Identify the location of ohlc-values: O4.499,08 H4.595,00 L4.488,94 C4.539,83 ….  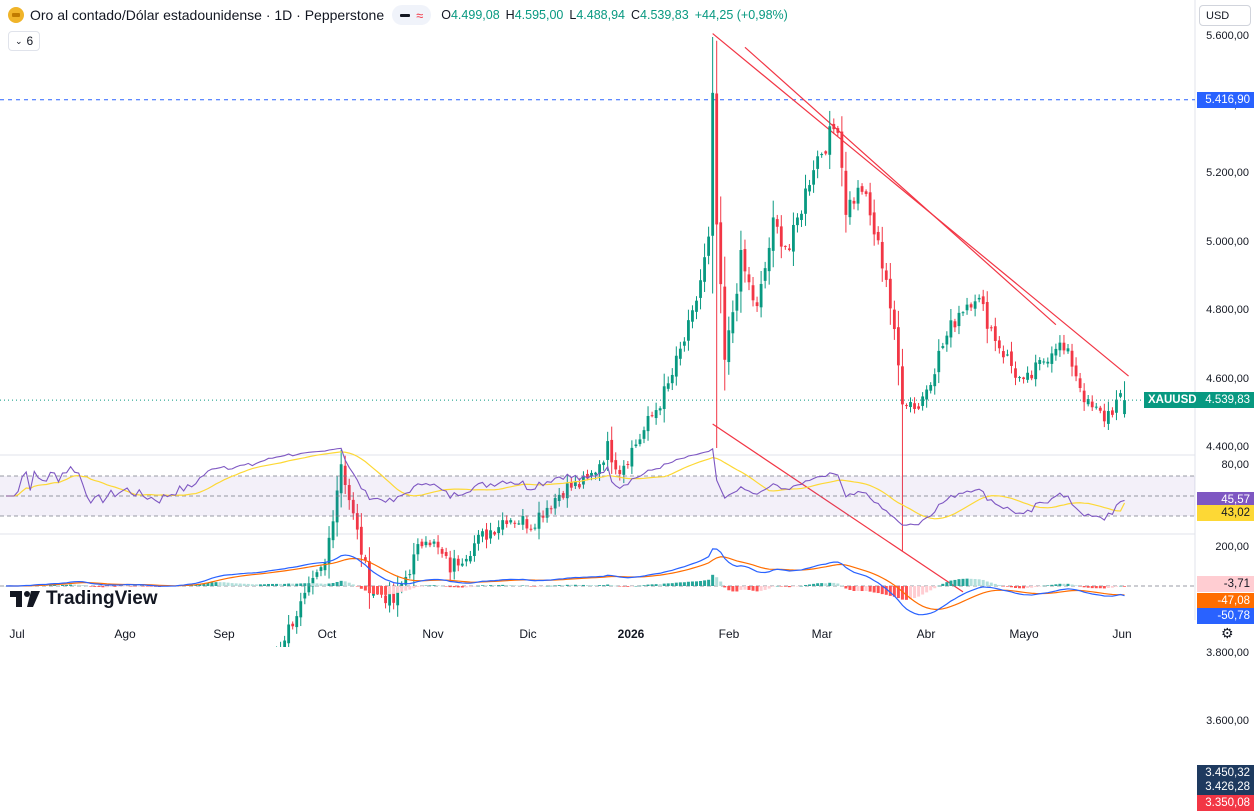
(614, 15).